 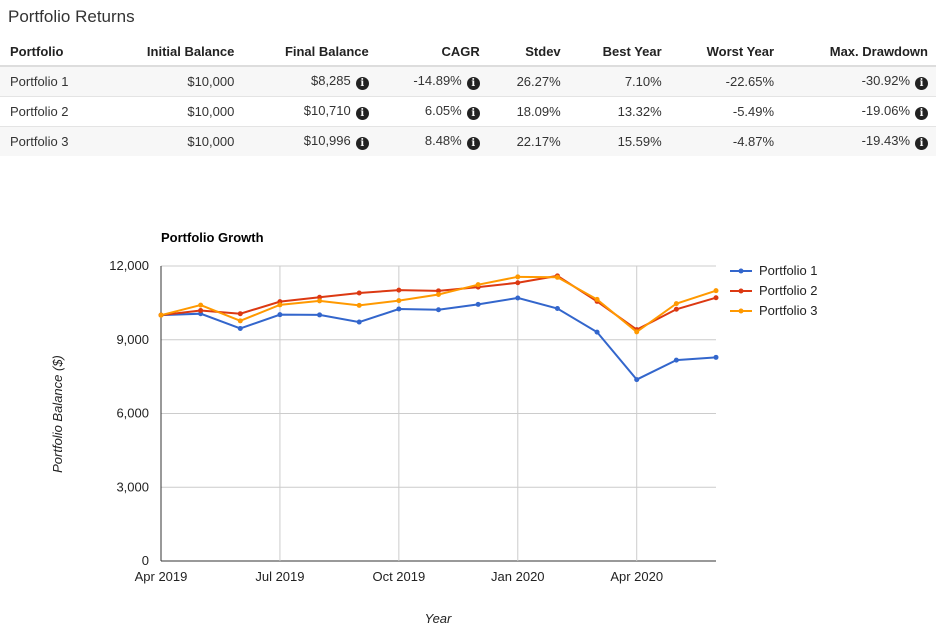 What do you see at coordinates (279, 576) in the screenshot?
I see `x-tick-label: Jul 2019` at bounding box center [279, 576].